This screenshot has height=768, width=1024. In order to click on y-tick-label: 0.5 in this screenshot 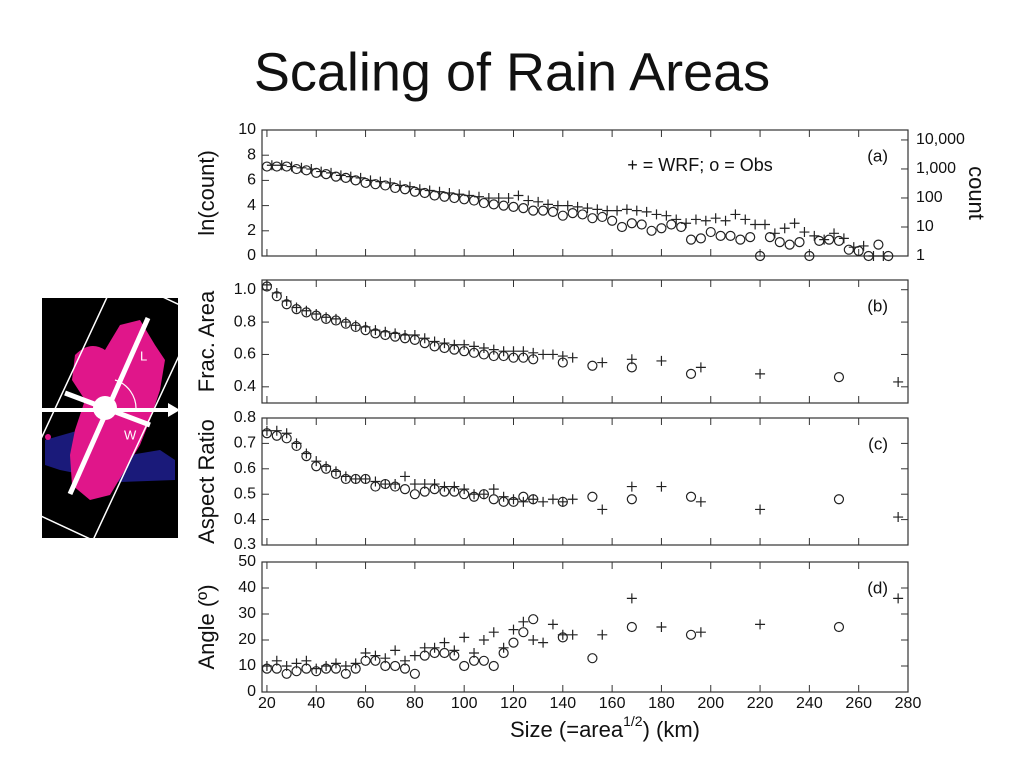, I will do `click(245, 493)`.